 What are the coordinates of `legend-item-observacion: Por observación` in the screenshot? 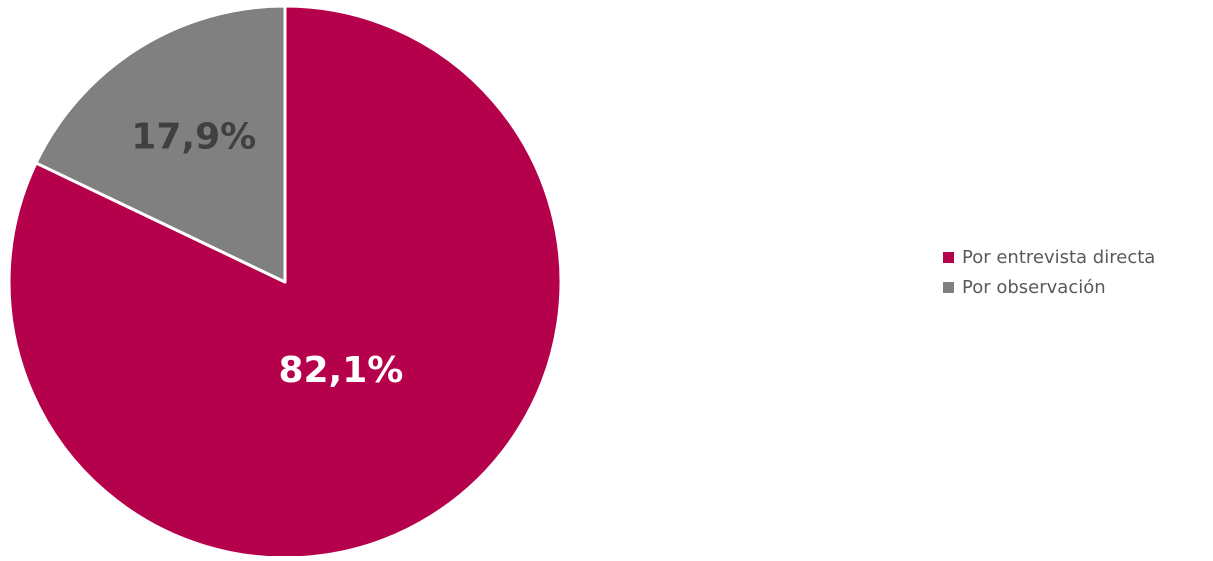 It's located at (1049, 287).